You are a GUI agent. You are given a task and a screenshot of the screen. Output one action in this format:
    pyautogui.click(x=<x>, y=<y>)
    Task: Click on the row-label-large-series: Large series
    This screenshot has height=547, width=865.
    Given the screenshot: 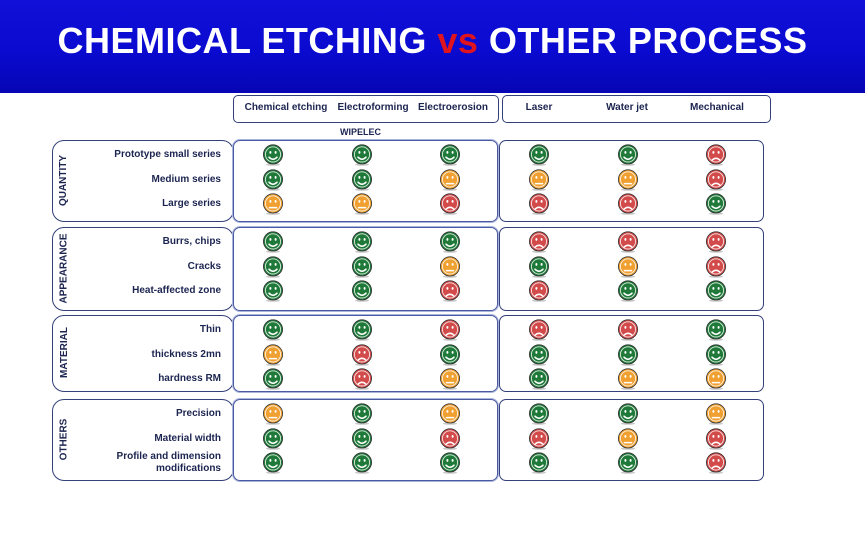 What is the action you would take?
    pyautogui.click(x=191, y=203)
    